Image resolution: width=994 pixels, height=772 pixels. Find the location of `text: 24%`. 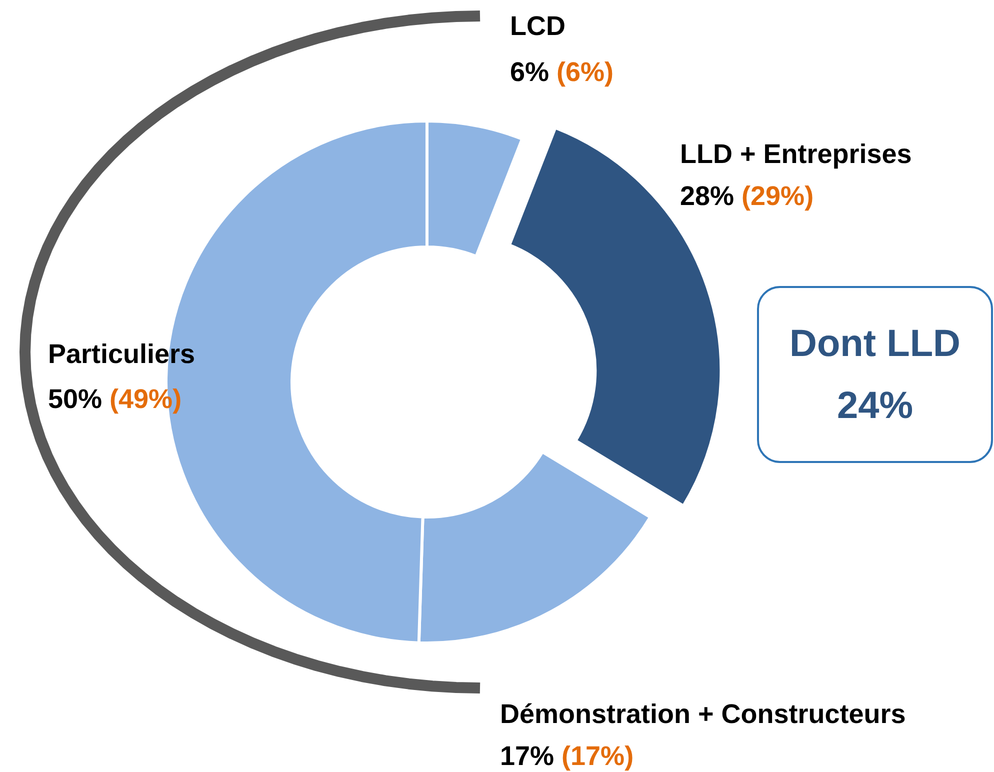

text: 24% is located at coordinates (875, 406).